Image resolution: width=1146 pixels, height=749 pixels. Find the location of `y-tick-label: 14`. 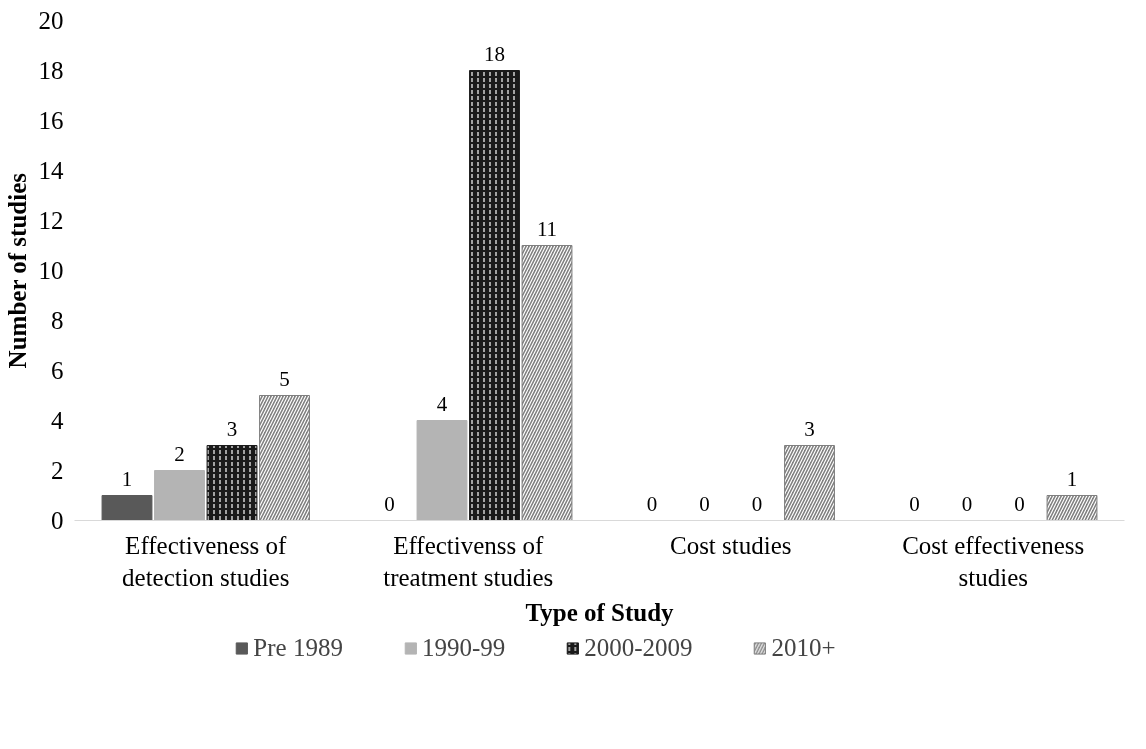

y-tick-label: 14 is located at coordinates (51, 170).